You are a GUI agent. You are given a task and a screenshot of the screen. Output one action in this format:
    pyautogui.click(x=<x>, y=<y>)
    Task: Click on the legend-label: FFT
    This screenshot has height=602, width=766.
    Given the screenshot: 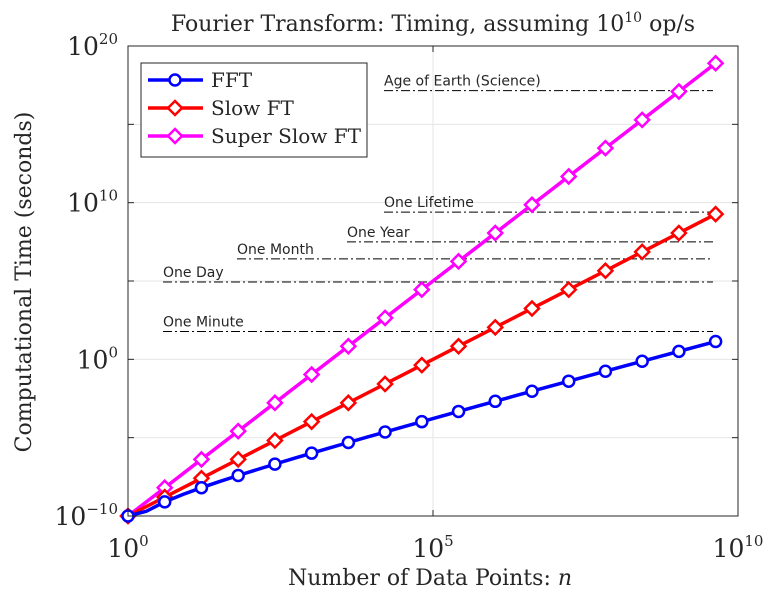 What is the action you would take?
    pyautogui.click(x=232, y=80)
    